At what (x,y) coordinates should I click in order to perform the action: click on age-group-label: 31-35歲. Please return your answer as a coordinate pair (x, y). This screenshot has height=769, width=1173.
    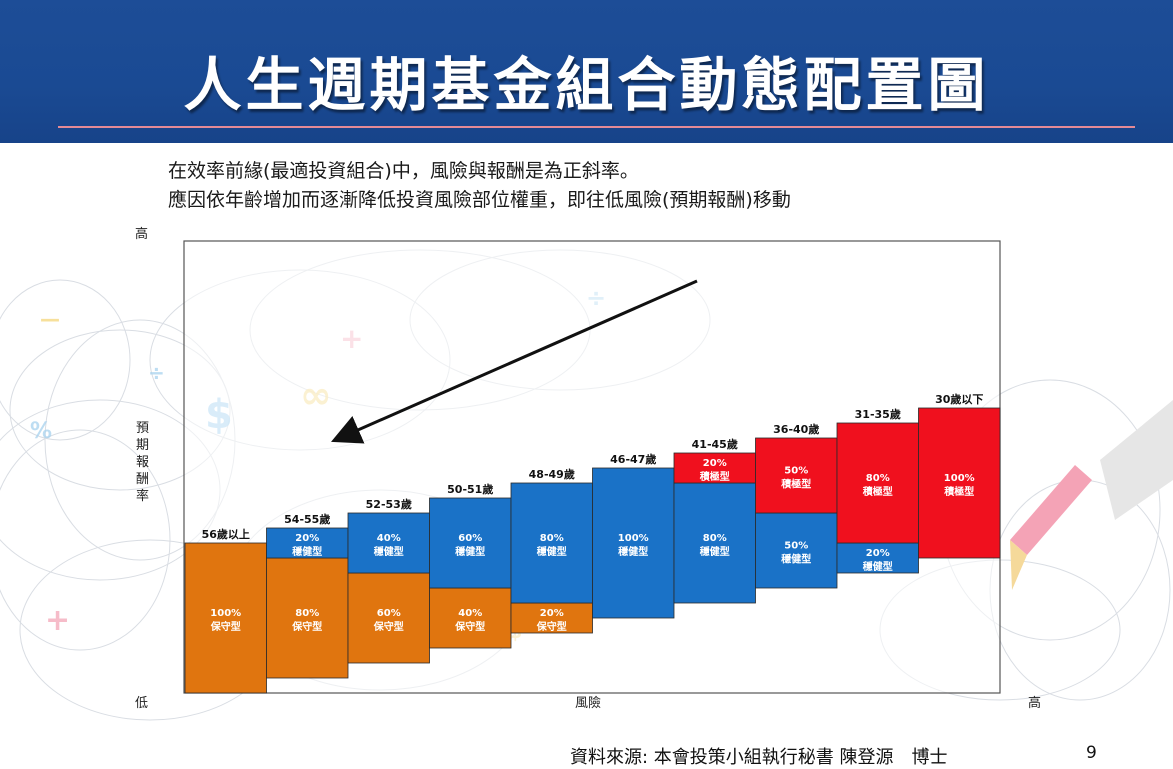
    Looking at the image, I should click on (878, 414).